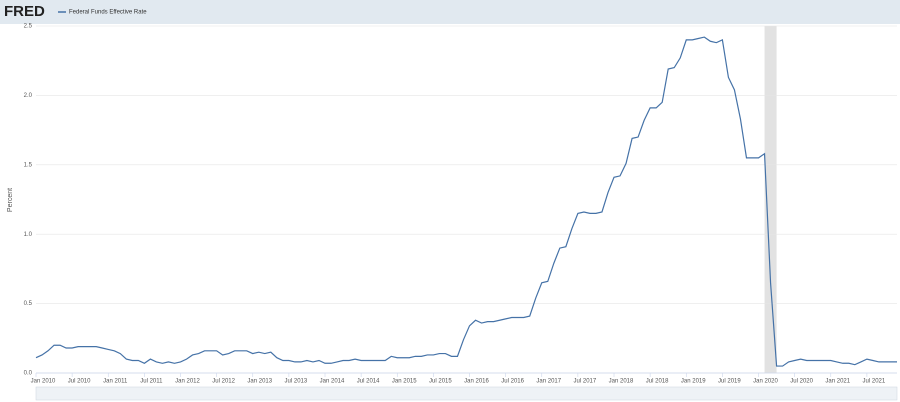 This screenshot has height=402, width=900. Describe the element at coordinates (368, 382) in the screenshot. I see `x-tick-label: Jul 2014` at that location.